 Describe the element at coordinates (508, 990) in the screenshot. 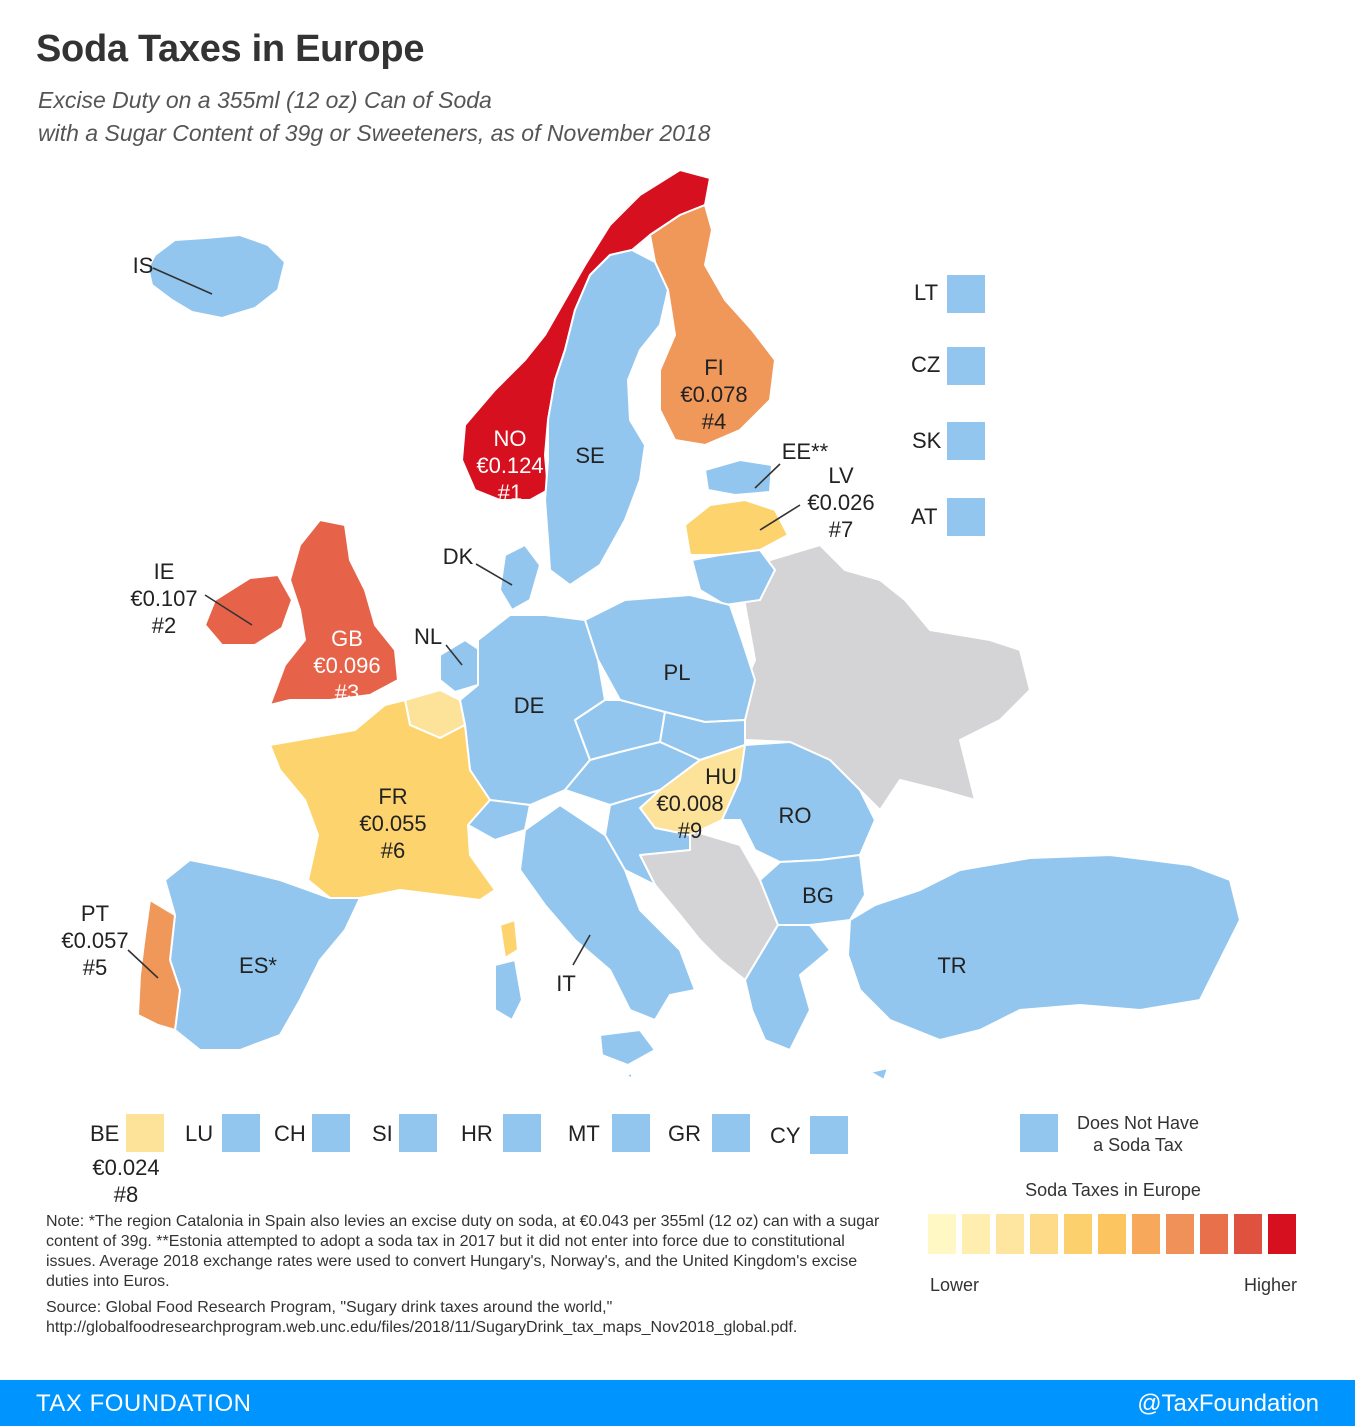

I see `country-it-sardinia` at that location.